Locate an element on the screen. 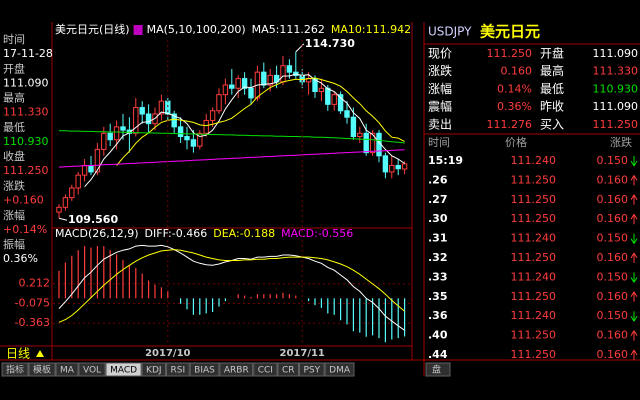  tab-label: CCI is located at coordinates (265, 371).